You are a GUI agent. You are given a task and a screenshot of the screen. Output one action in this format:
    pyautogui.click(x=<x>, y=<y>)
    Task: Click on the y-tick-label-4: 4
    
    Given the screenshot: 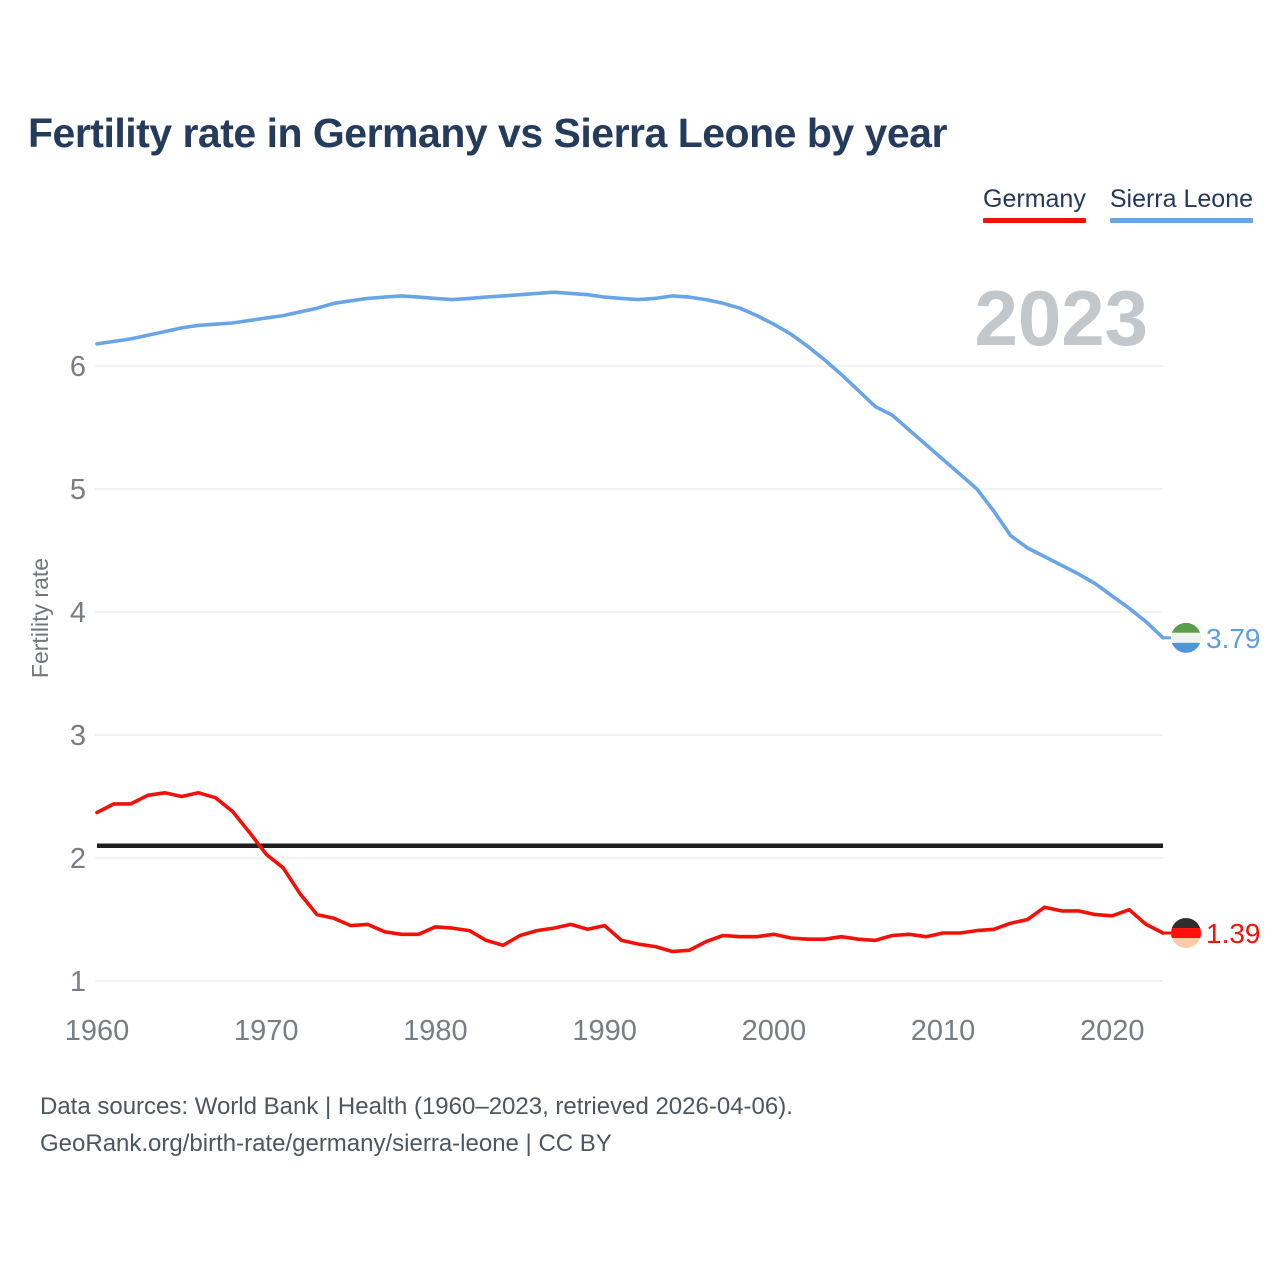 What is the action you would take?
    pyautogui.click(x=78, y=613)
    